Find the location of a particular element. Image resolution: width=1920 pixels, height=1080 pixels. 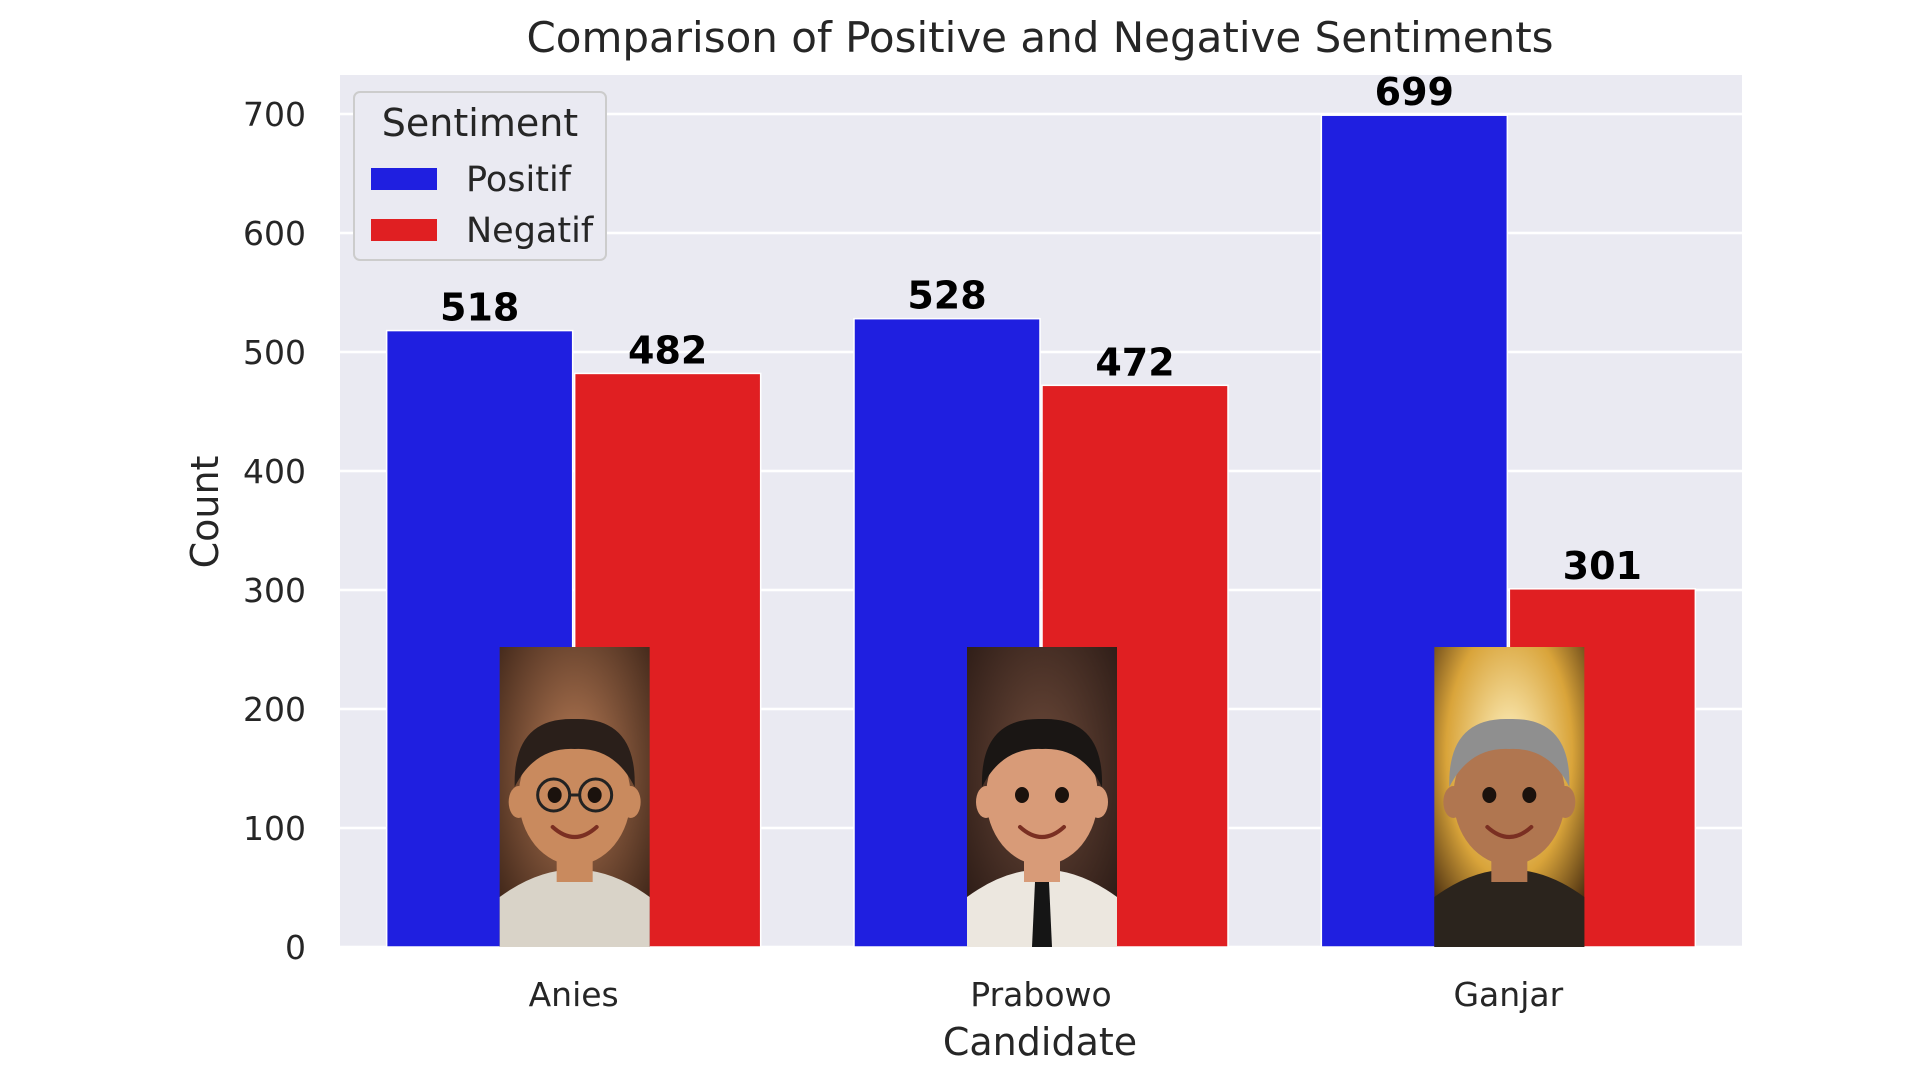

data-label-negatif-prabowo: 472 is located at coordinates (1134, 362).